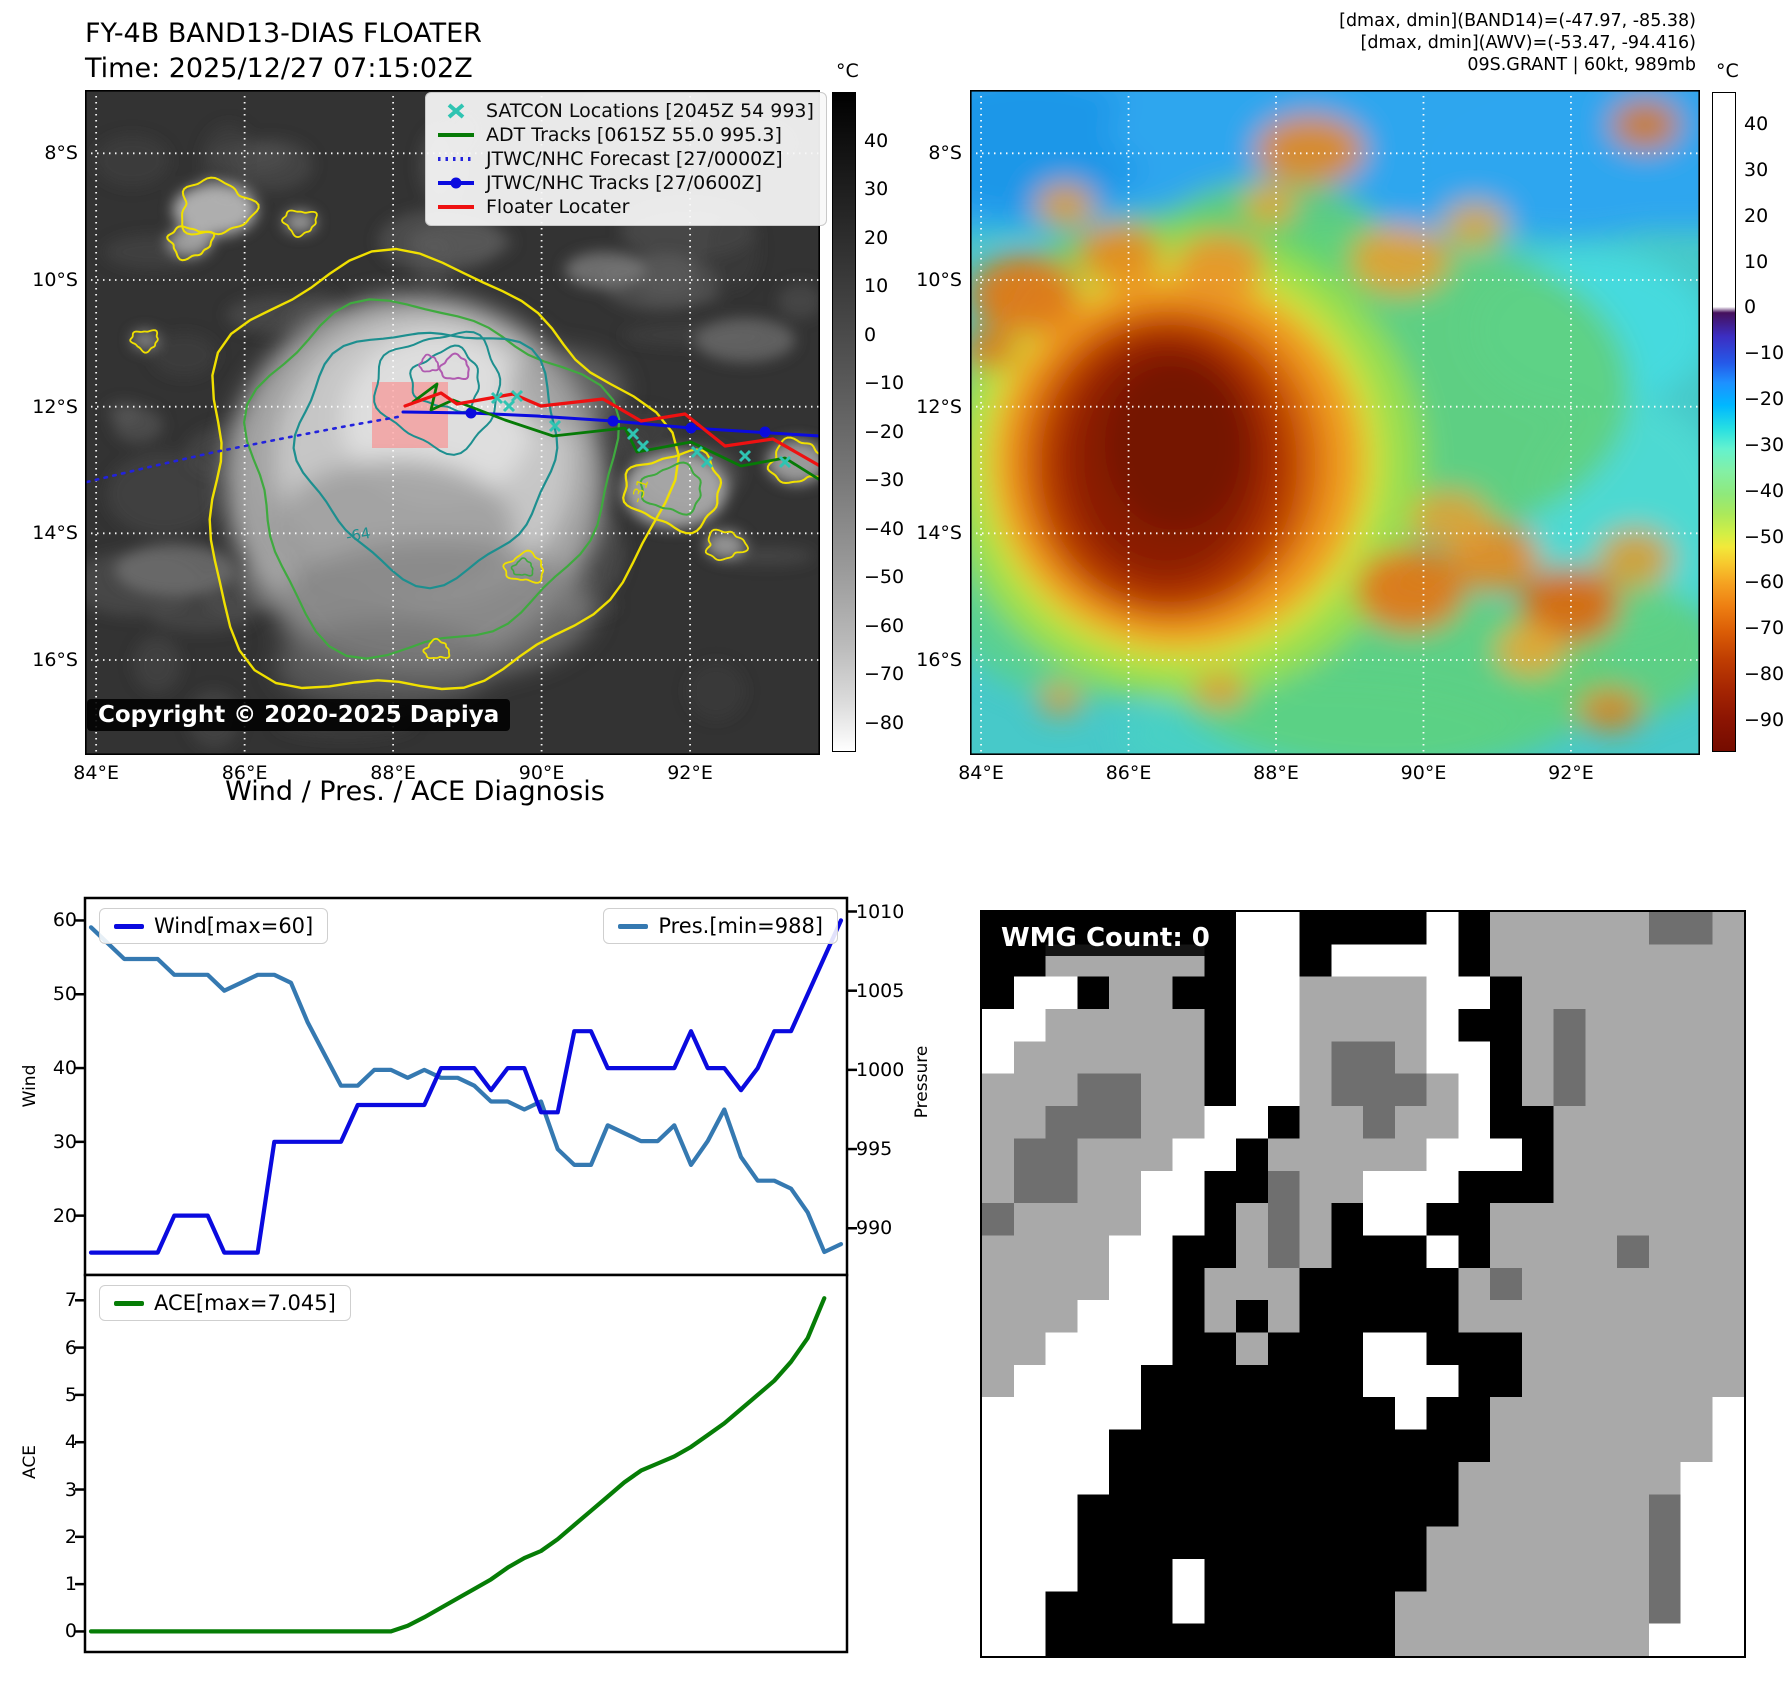 The image size is (1788, 1690). What do you see at coordinates (634, 135) in the screenshot?
I see `legend-label: ADT Tracks [0615Z 55.0 995.3]` at bounding box center [634, 135].